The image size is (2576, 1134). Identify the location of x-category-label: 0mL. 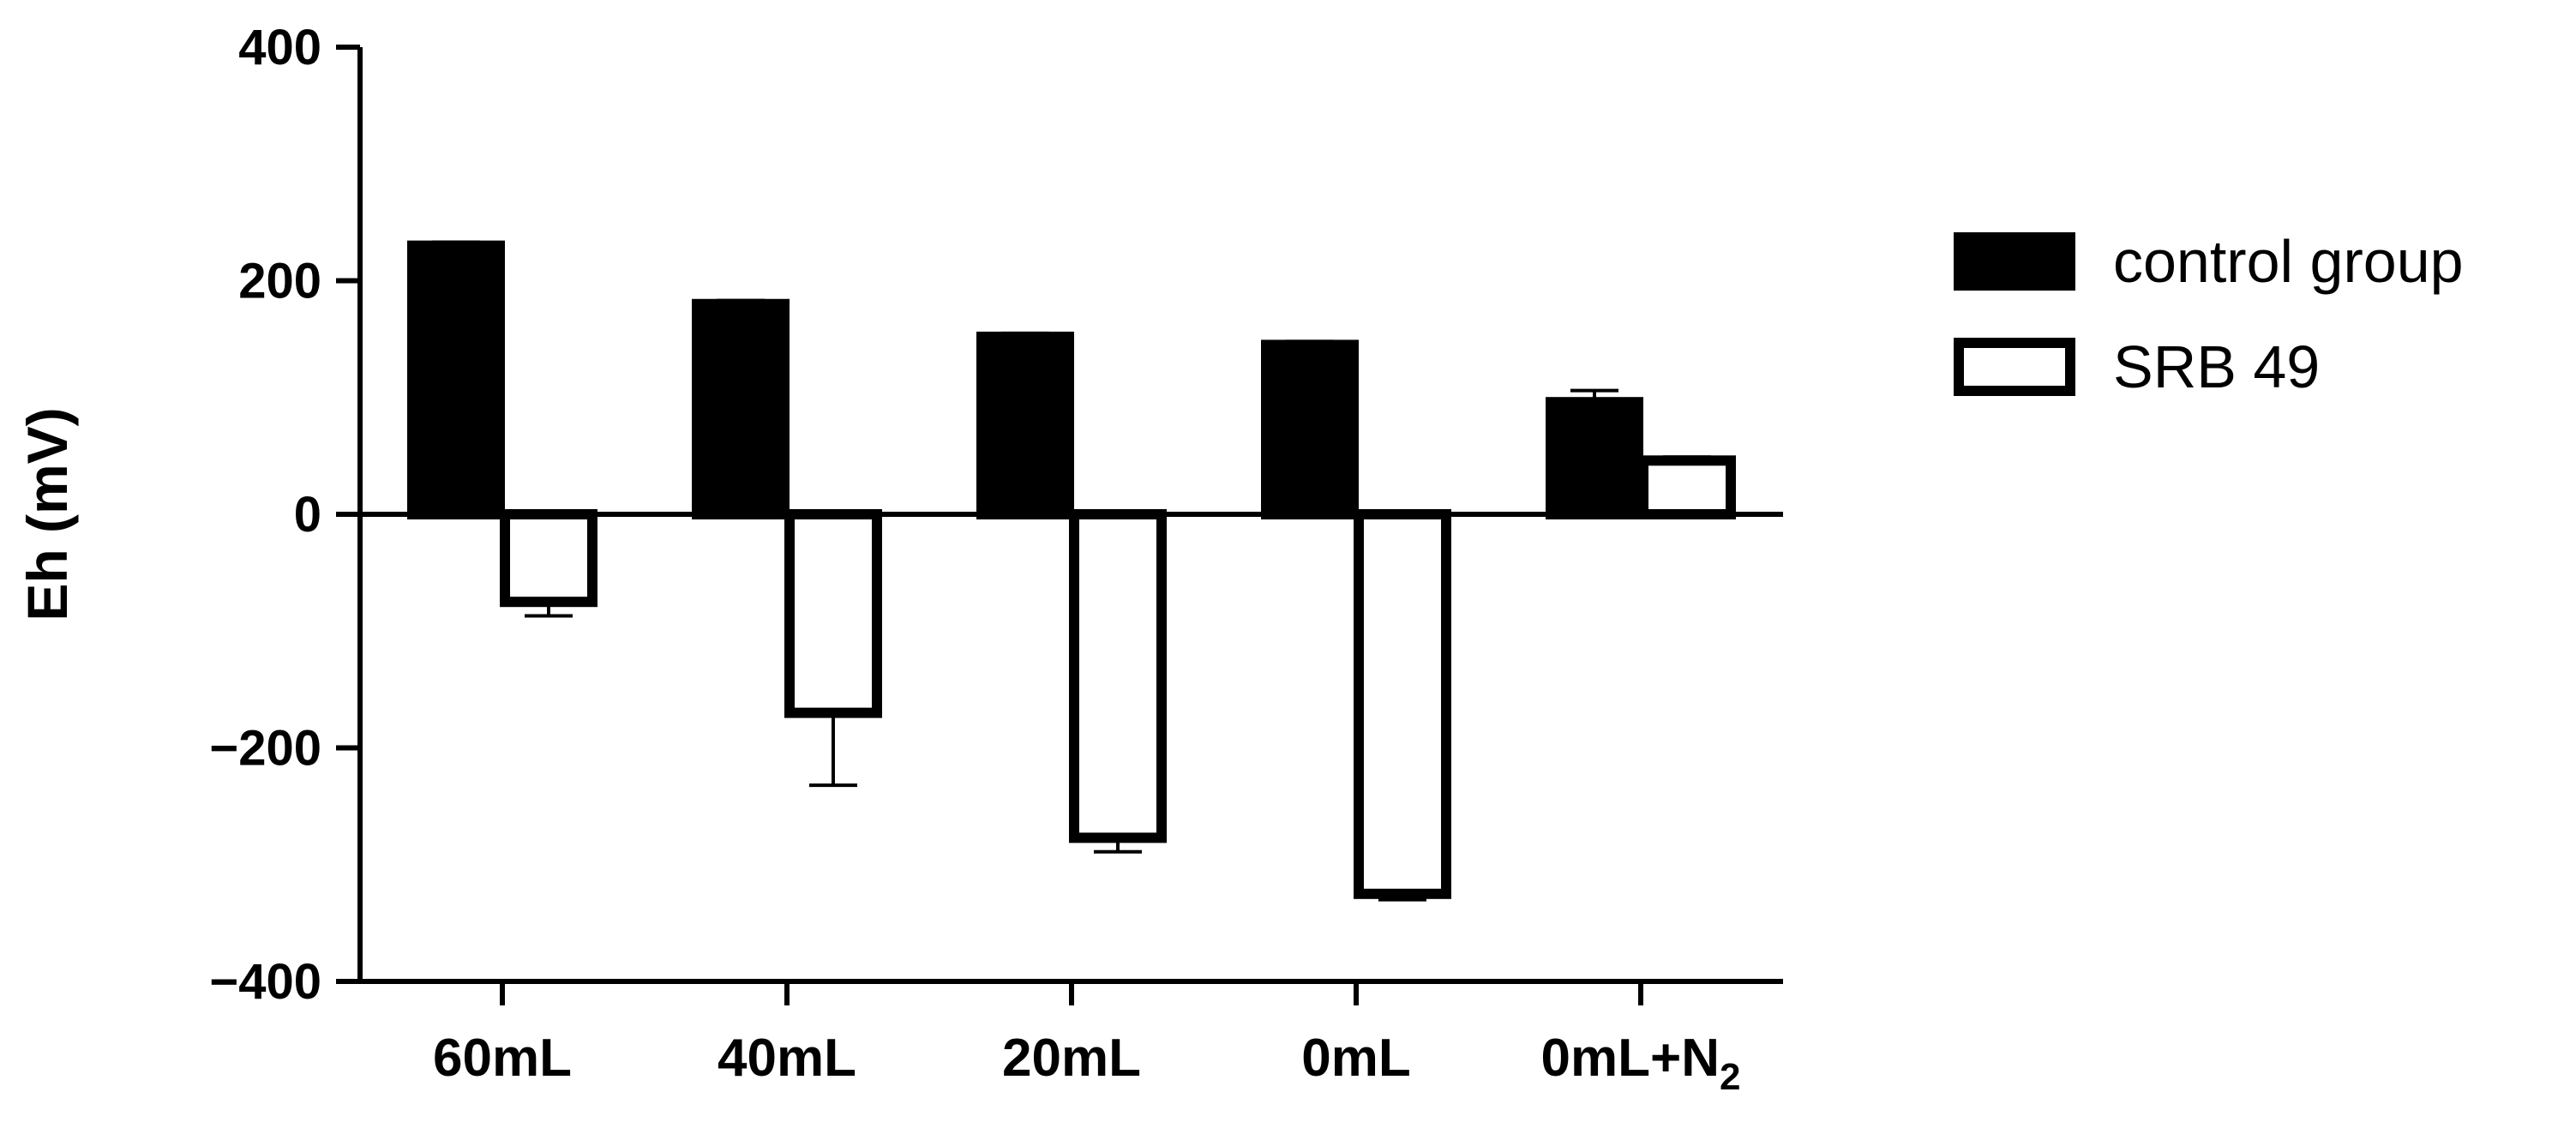
(1355, 1058).